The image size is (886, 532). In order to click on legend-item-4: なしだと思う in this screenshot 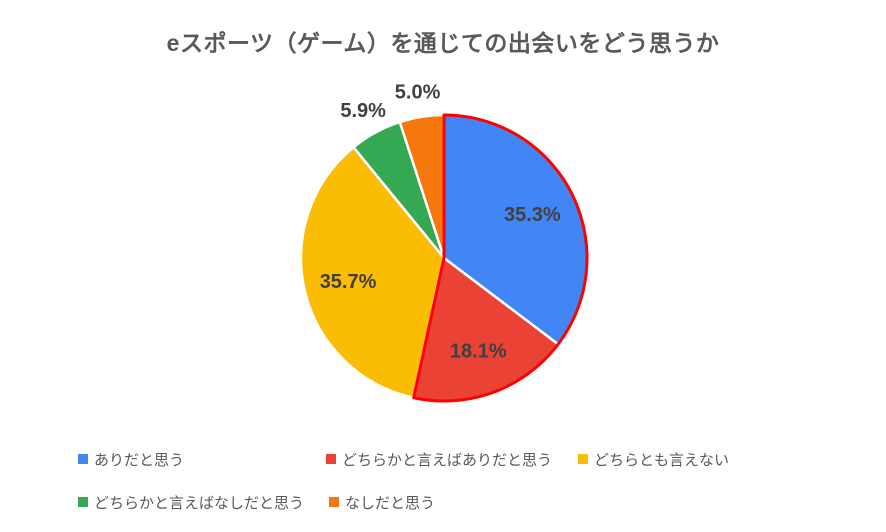, I will do `click(382, 502)`.